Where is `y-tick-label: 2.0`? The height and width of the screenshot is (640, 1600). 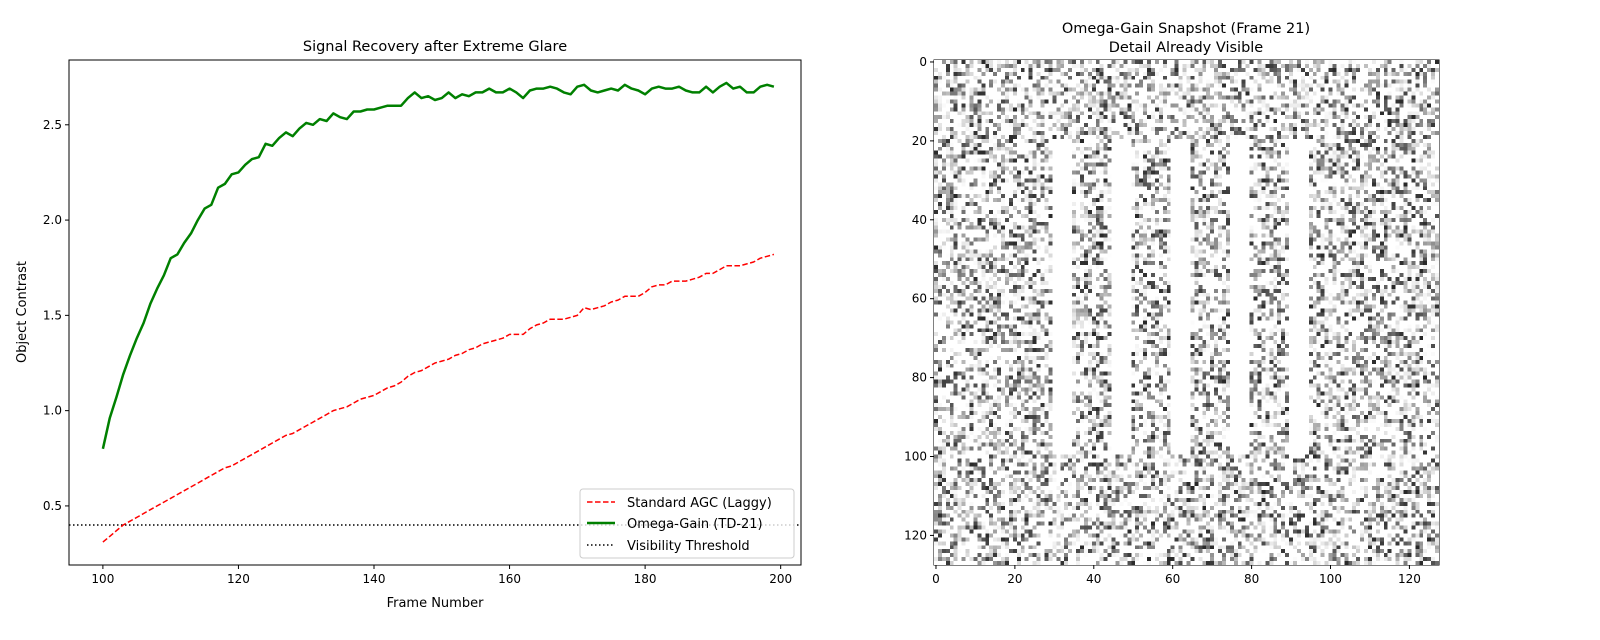
y-tick-label: 2.0 is located at coordinates (52, 220).